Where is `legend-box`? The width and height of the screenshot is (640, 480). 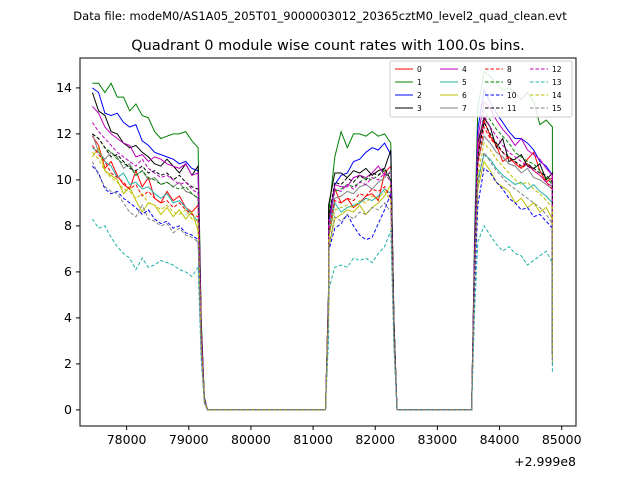 legend-box is located at coordinates (481, 89).